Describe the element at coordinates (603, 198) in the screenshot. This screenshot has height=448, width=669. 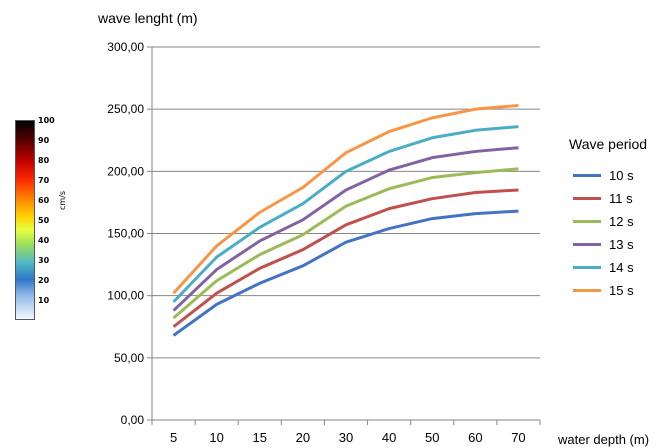
I see `legend-item: 11 s` at that location.